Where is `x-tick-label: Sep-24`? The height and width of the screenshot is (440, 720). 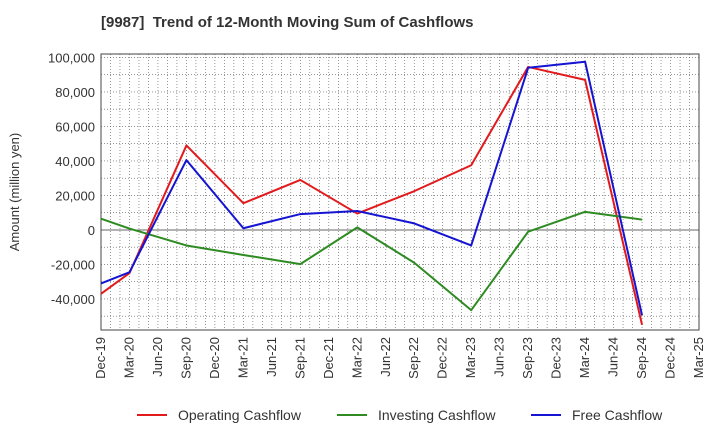
x-tick-label: Sep-24 is located at coordinates (641, 358).